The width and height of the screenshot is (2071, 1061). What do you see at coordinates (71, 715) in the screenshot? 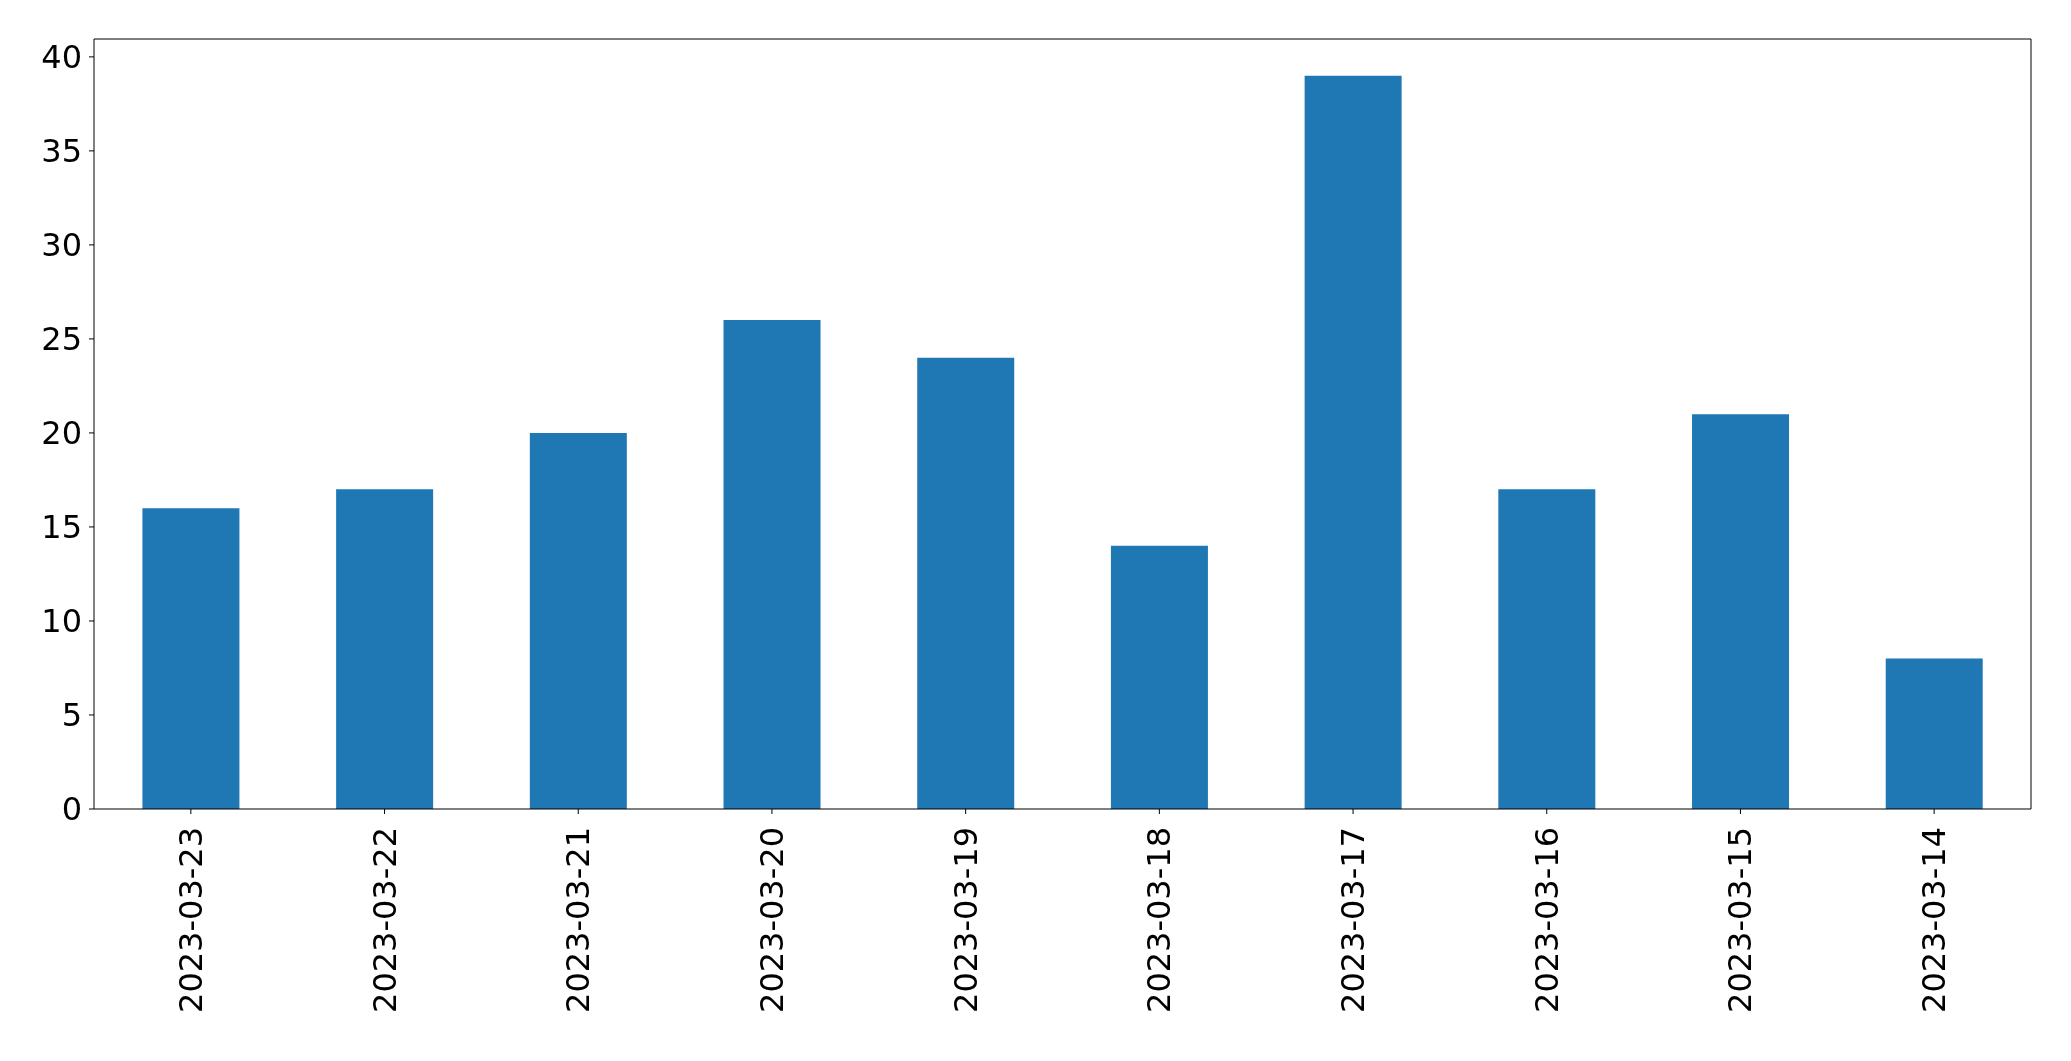
I see `y-tick-label: 5` at bounding box center [71, 715].